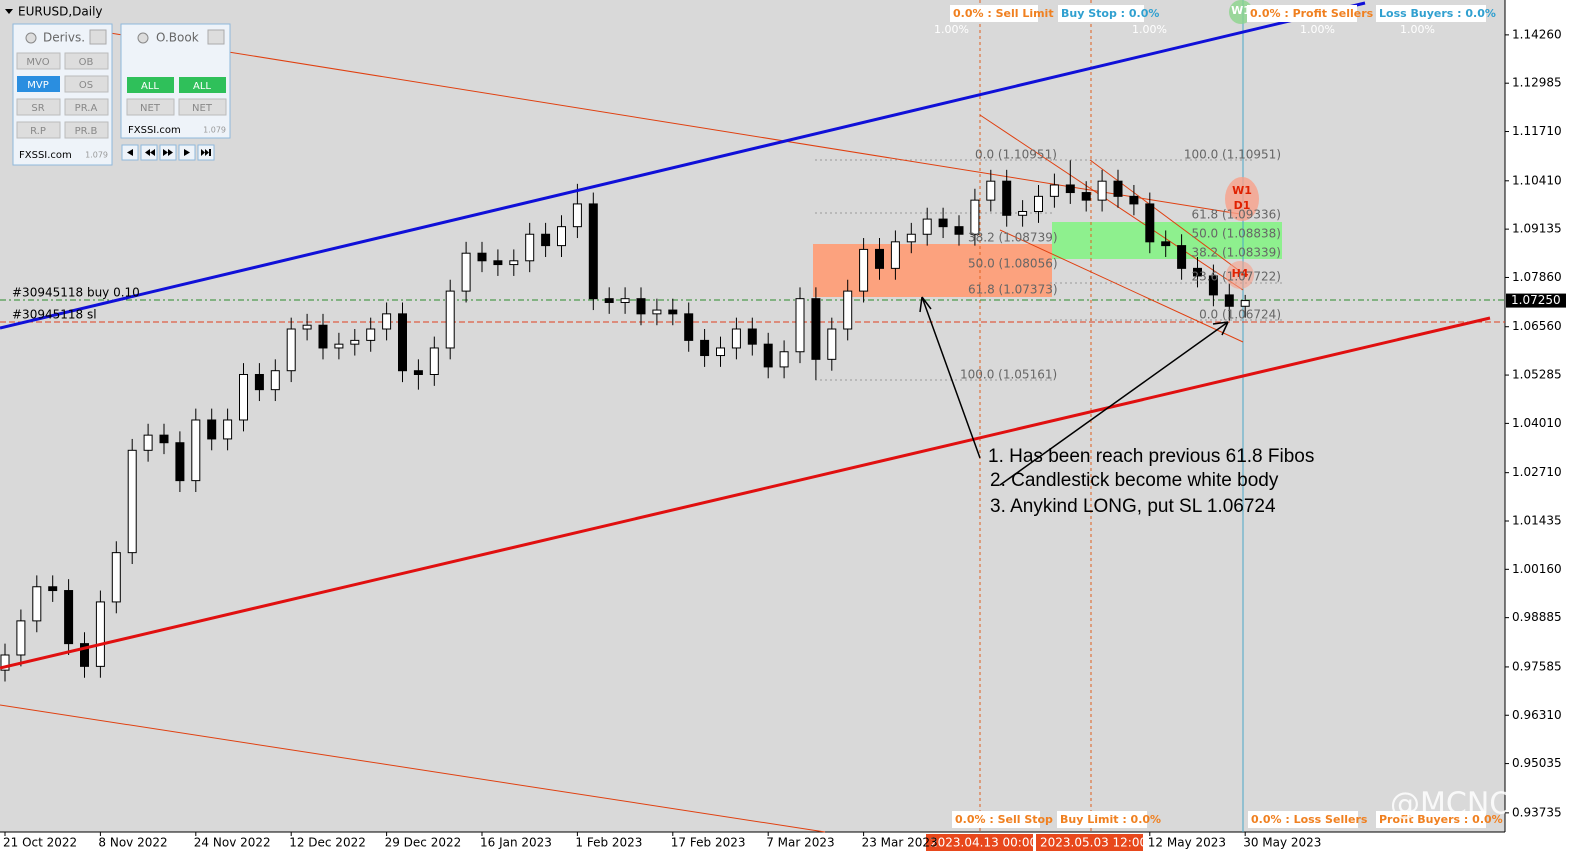 The height and width of the screenshot is (866, 1579). I want to click on price-tag, so click(1536, 300).